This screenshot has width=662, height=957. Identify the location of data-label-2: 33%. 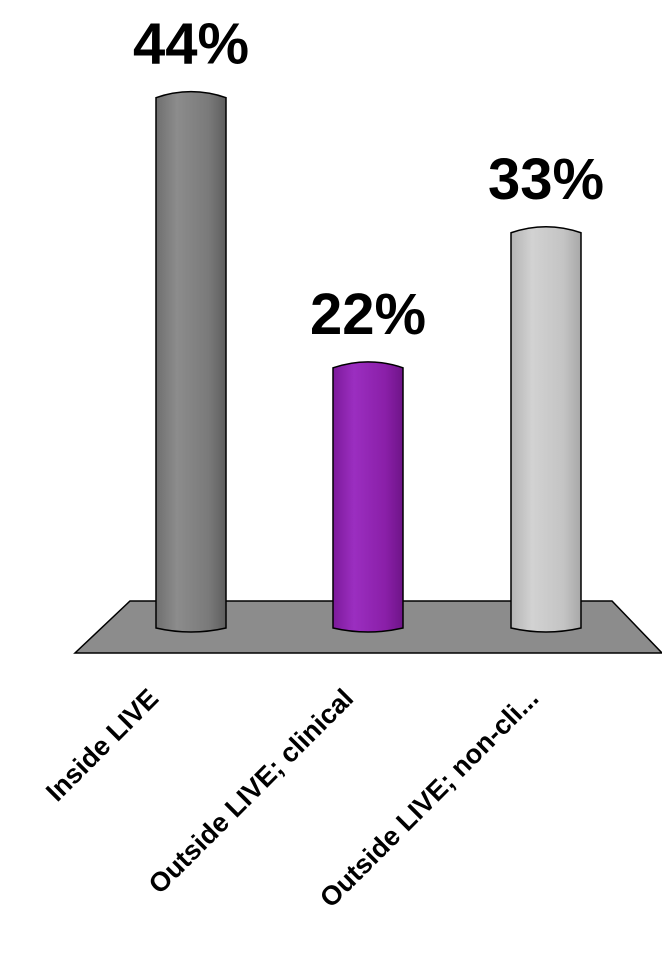
(546, 179).